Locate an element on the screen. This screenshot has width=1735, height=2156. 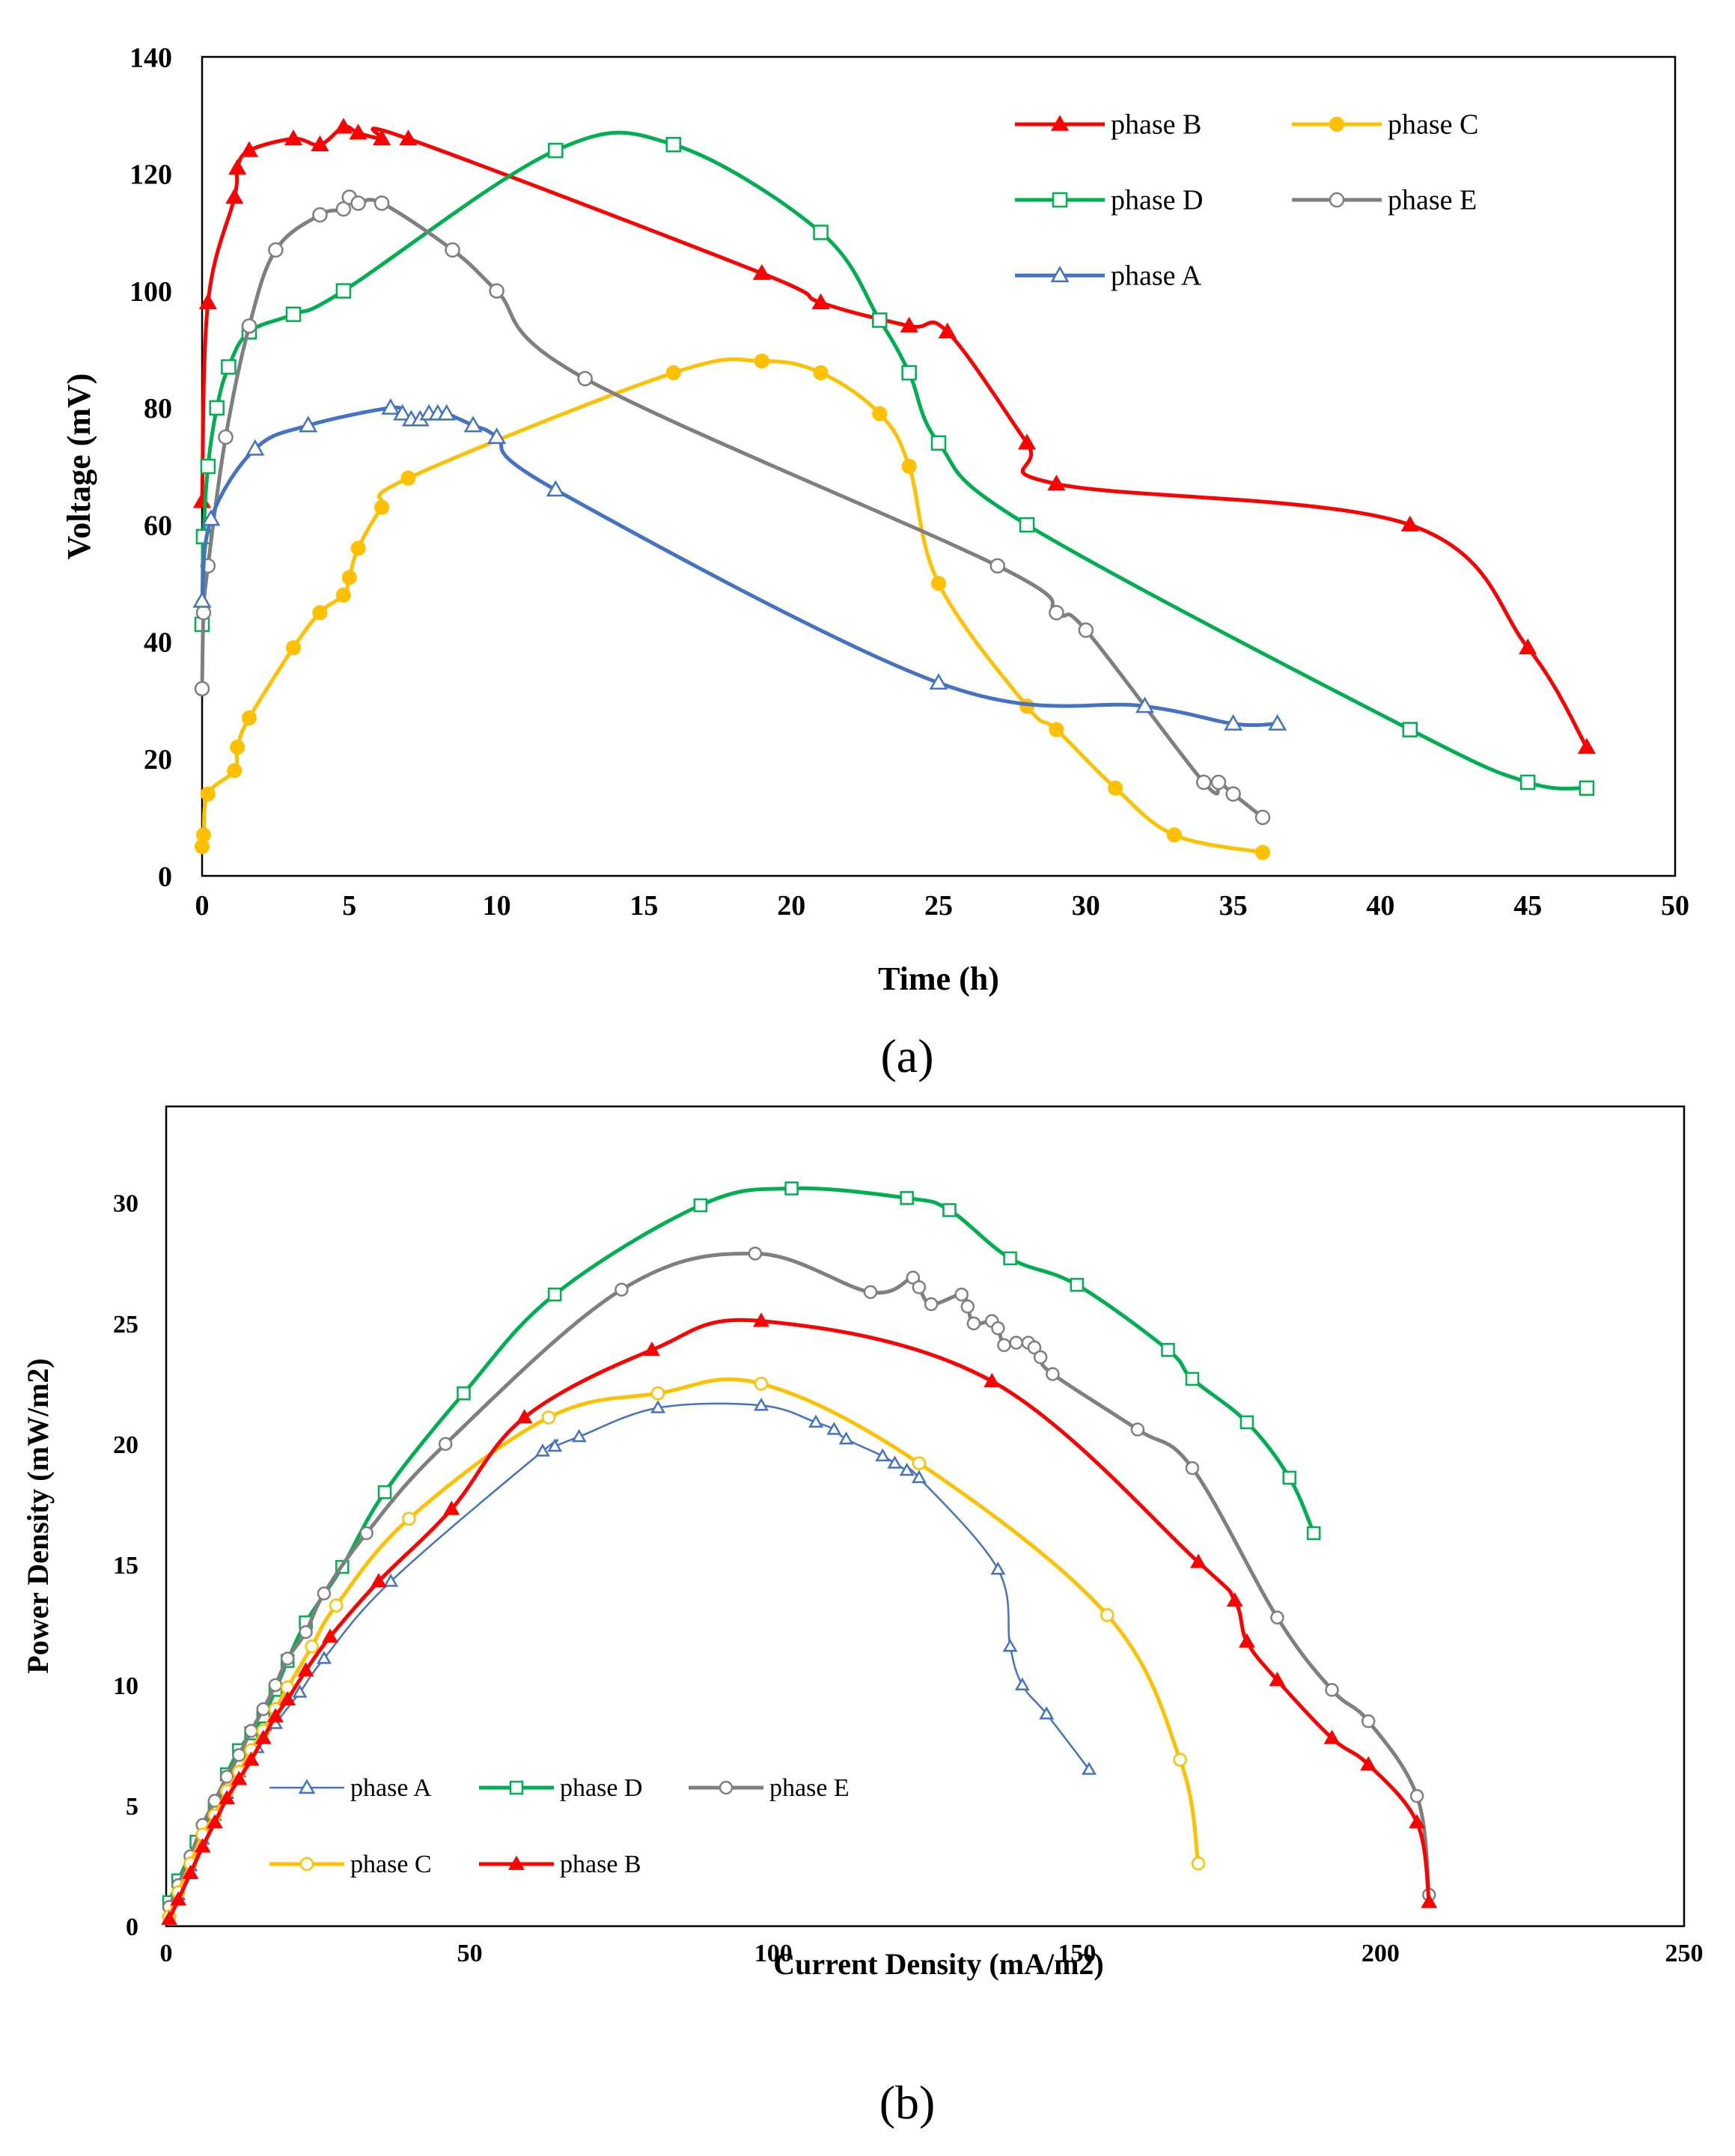
chart-b-legend-marker-phase-b is located at coordinates (516, 1863).